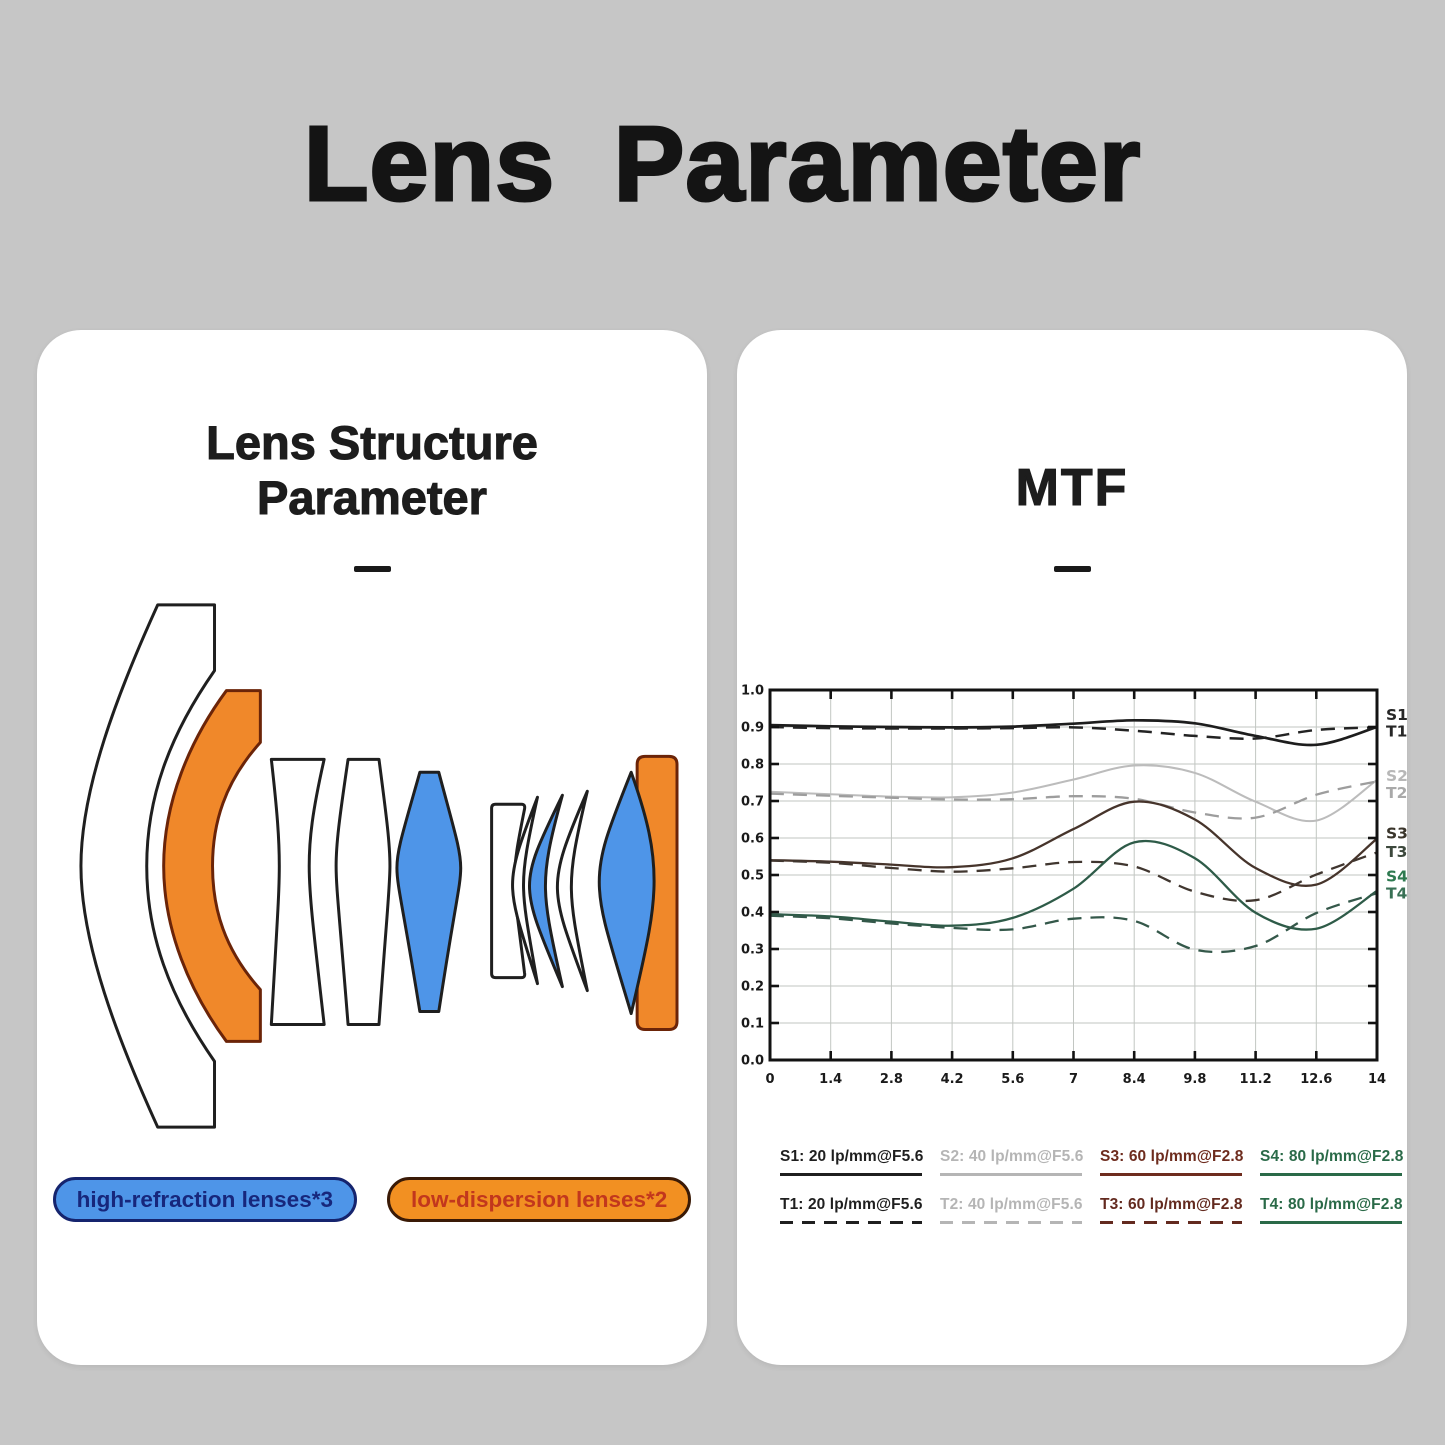 The width and height of the screenshot is (1445, 1445). I want to click on lens-element-orange-meniscus, so click(212, 866).